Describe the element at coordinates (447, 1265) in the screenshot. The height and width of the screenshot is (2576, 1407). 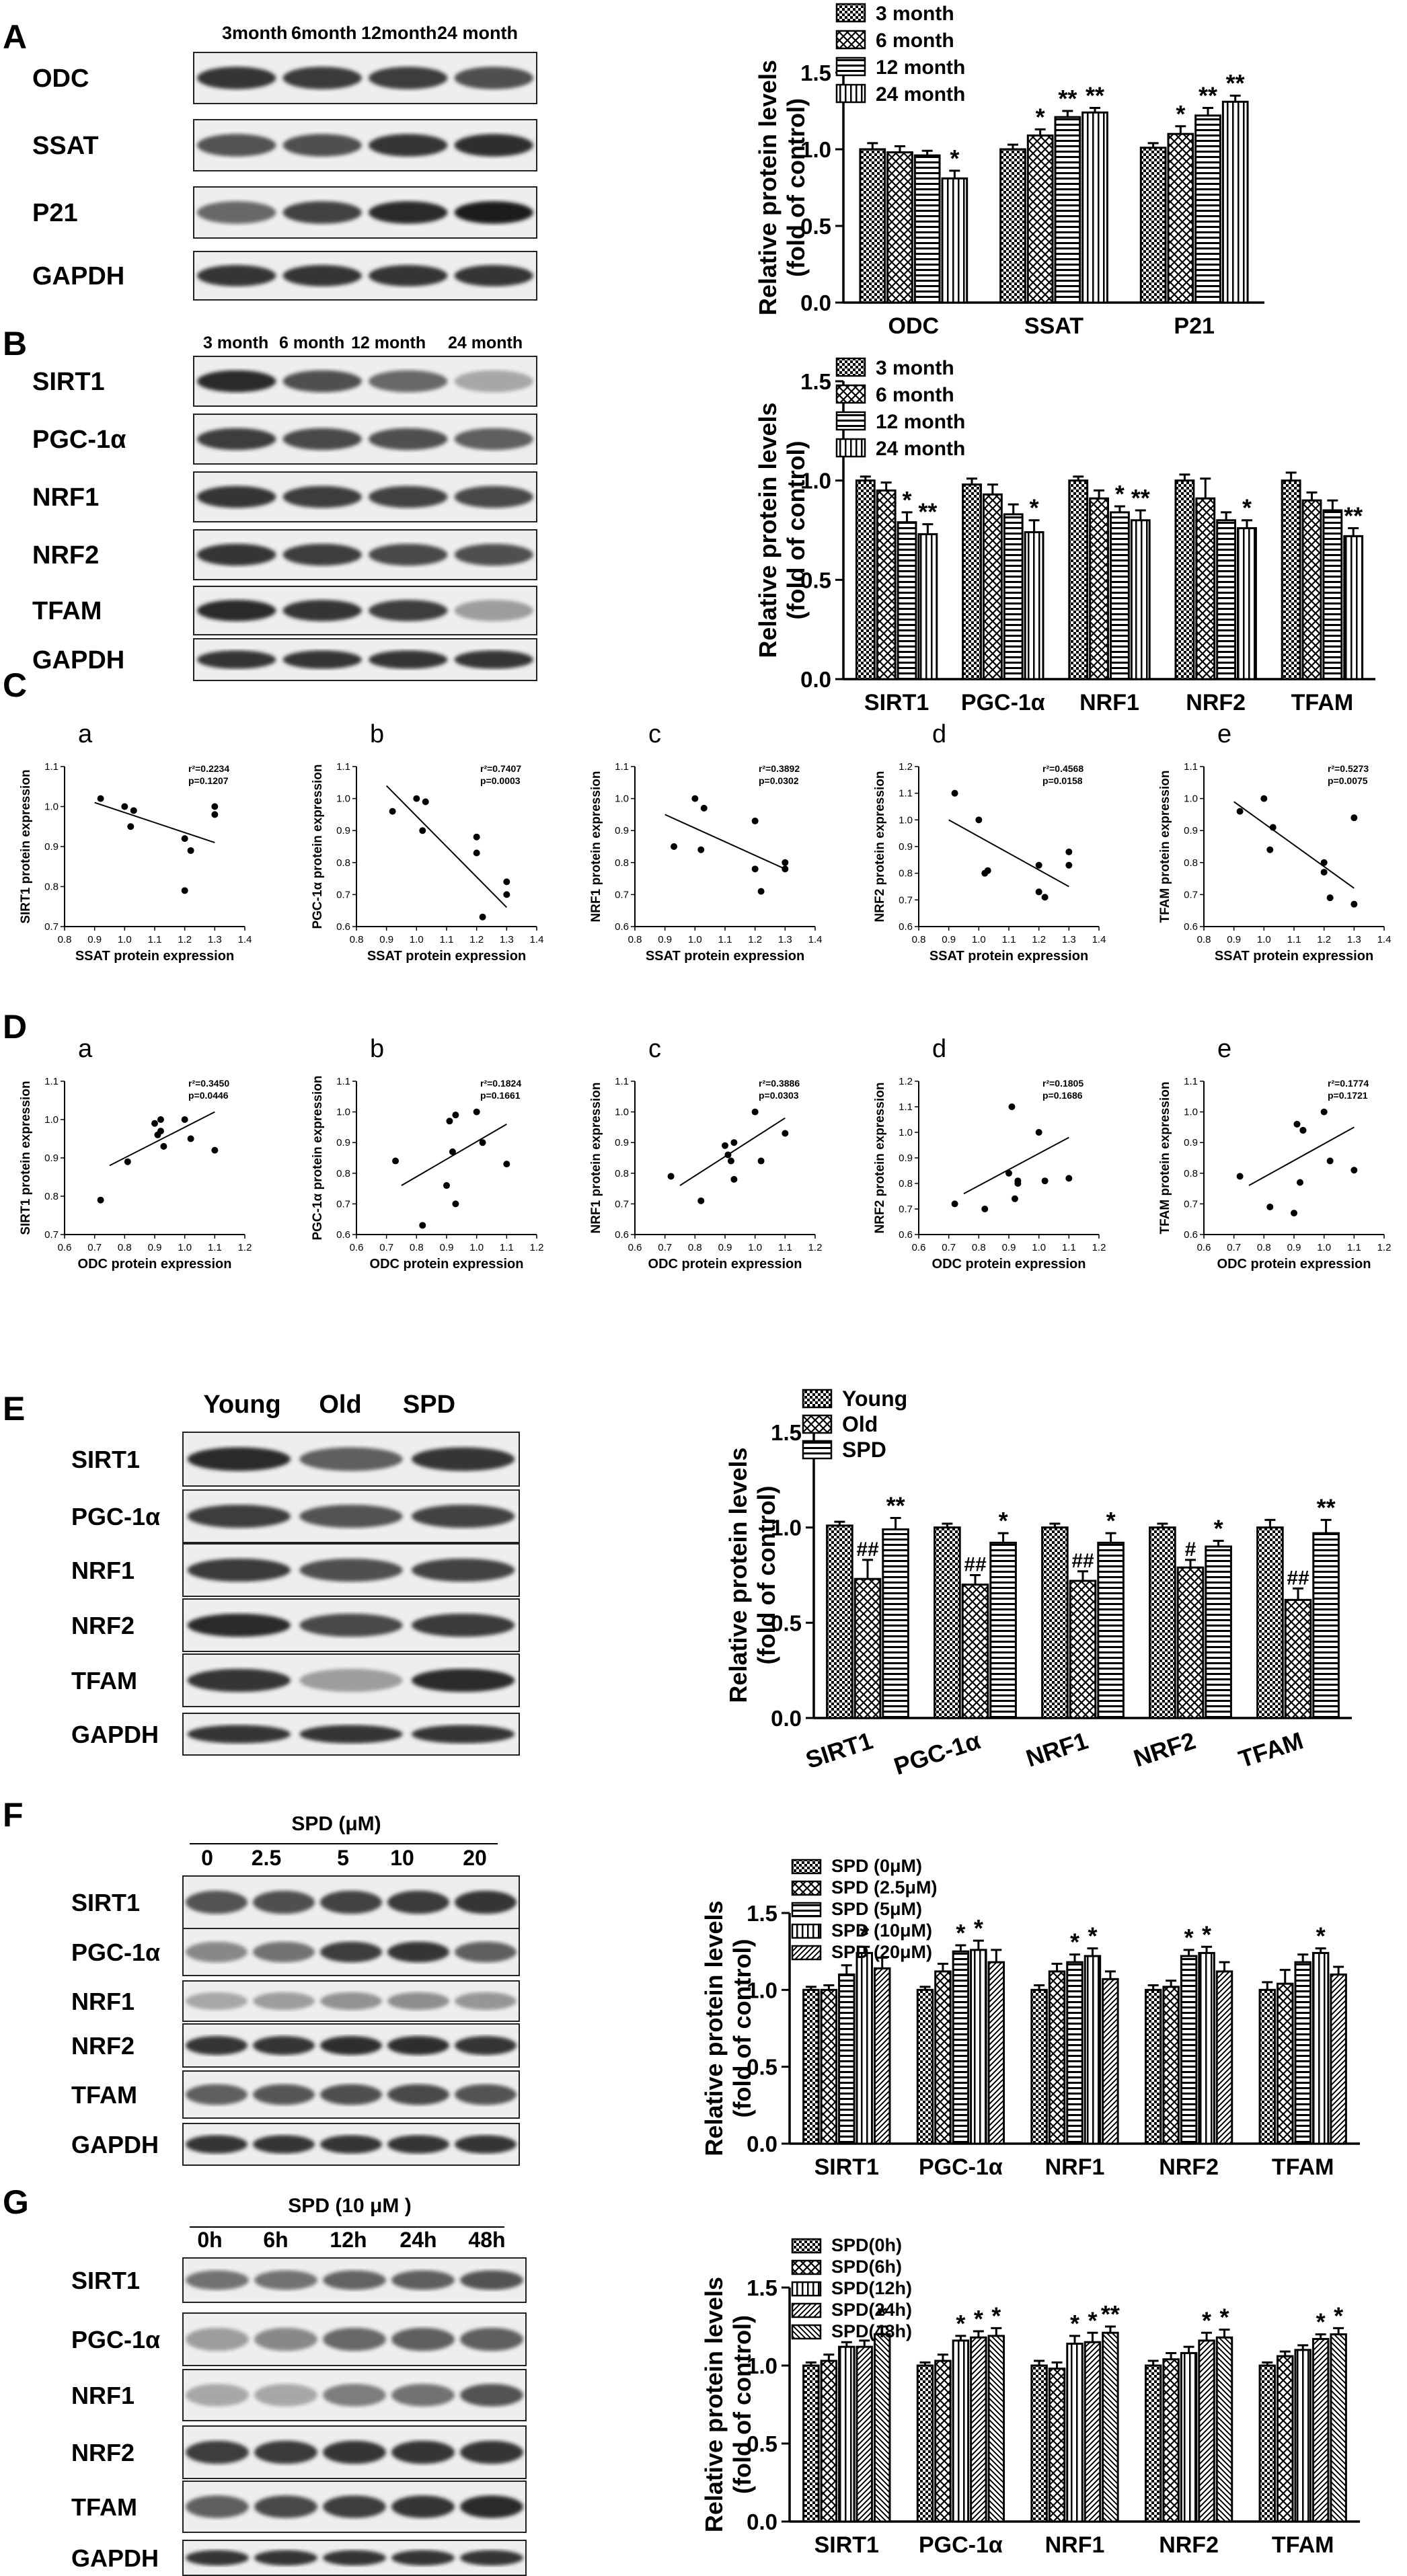
I see `x-axis-label: ODC protein expression` at that location.